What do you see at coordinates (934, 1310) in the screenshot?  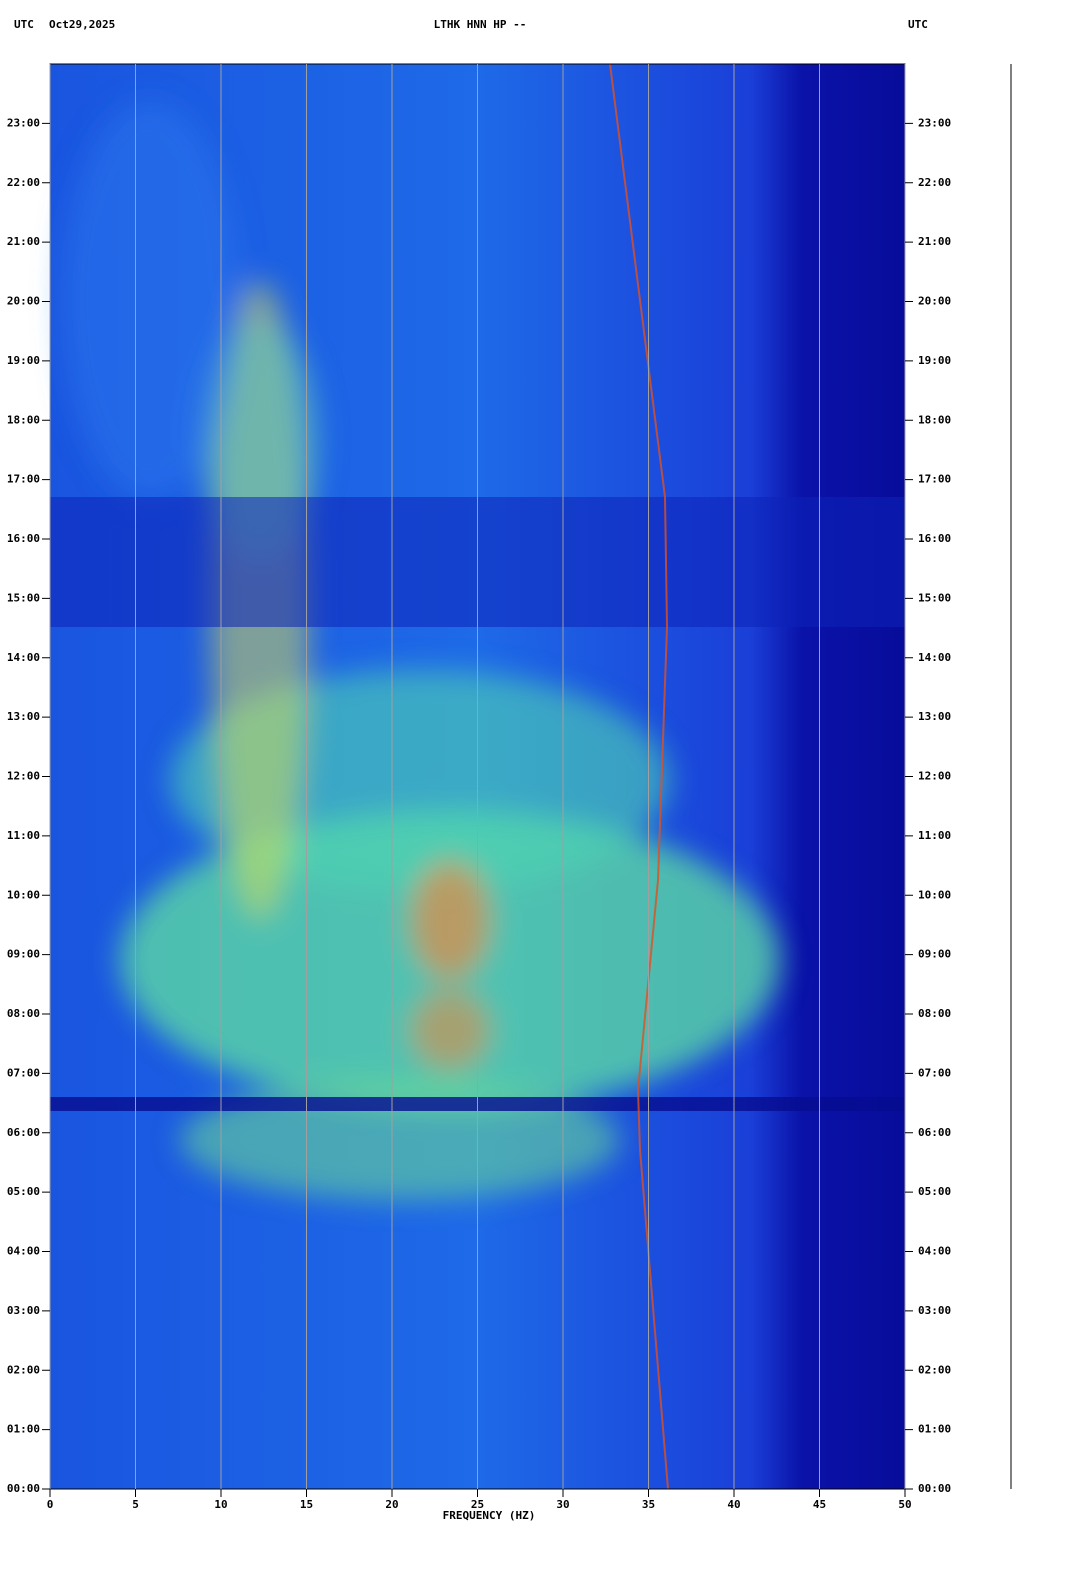 I see `y-tick-label-right: 03:00` at bounding box center [934, 1310].